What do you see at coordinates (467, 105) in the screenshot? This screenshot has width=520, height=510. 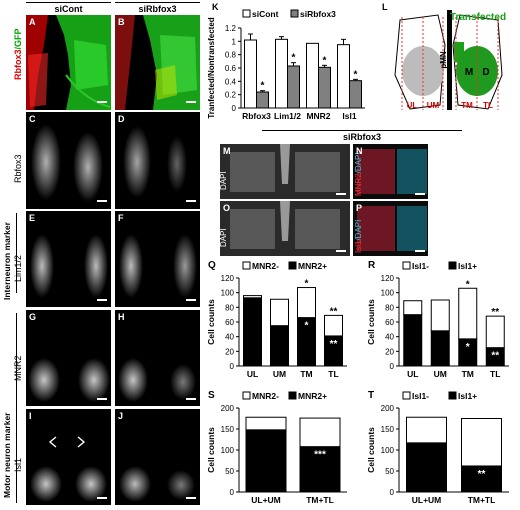 I see `region-tm-label: TM` at bounding box center [467, 105].